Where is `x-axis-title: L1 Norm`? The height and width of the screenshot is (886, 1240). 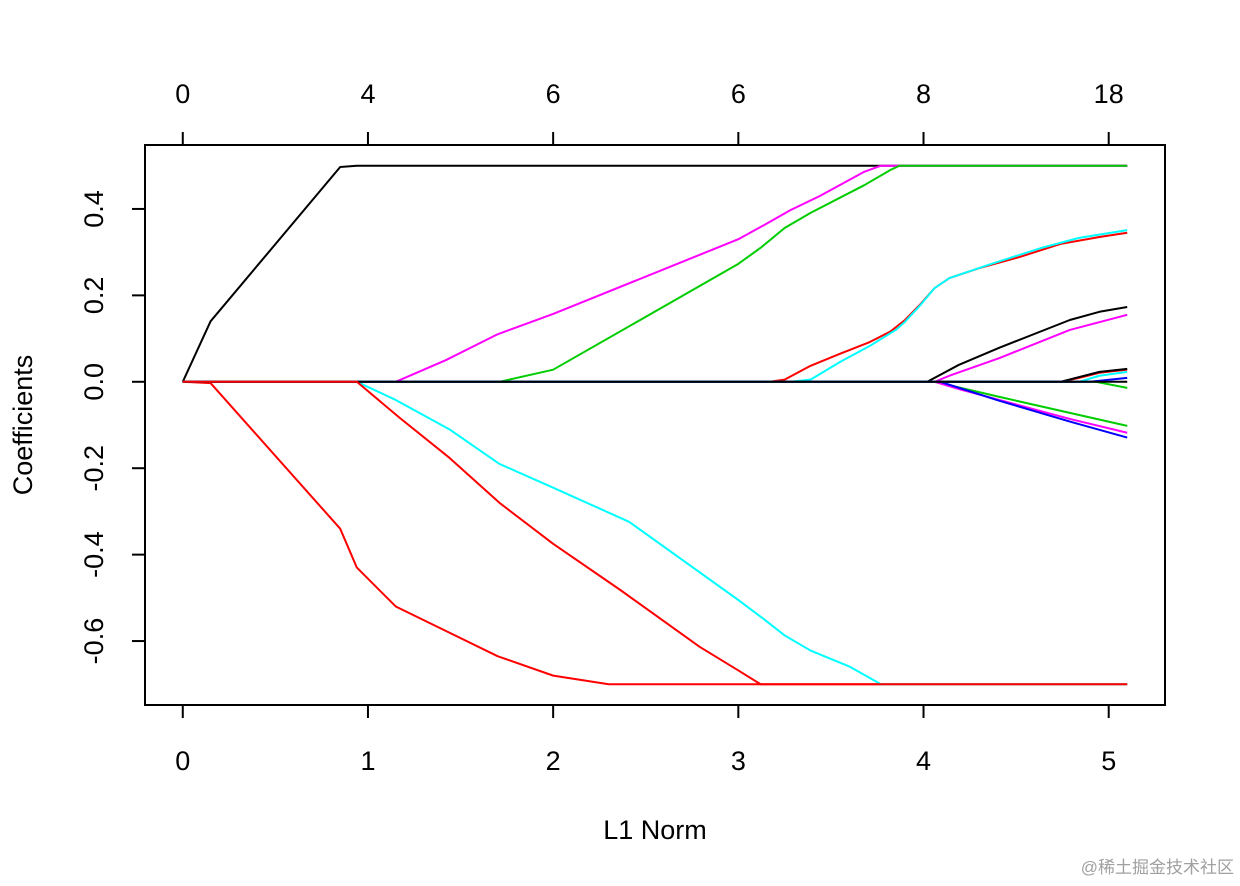
x-axis-title: L1 Norm is located at coordinates (655, 830).